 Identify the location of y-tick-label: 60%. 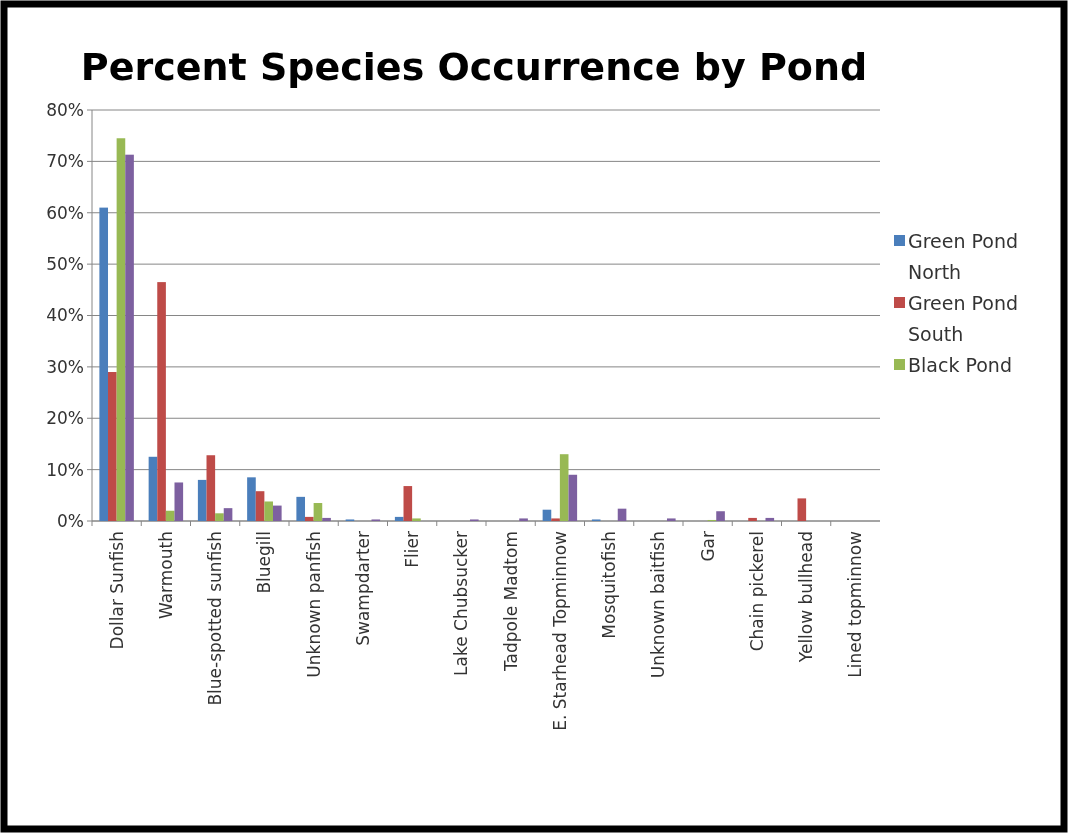
(65, 212).